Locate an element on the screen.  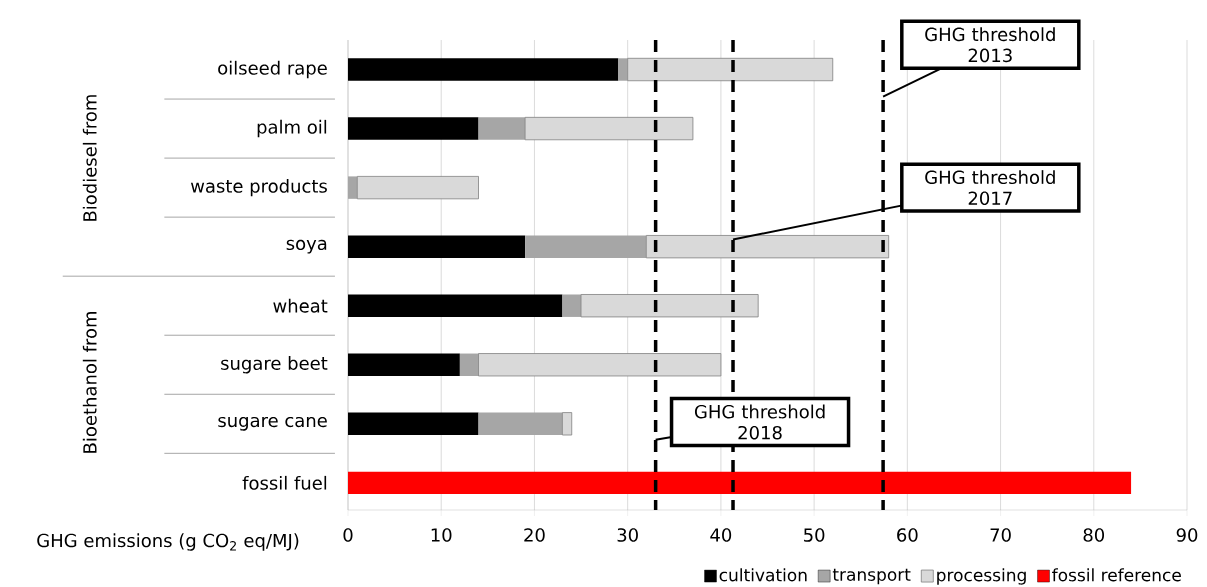
legend-label: processing is located at coordinates (981, 576).